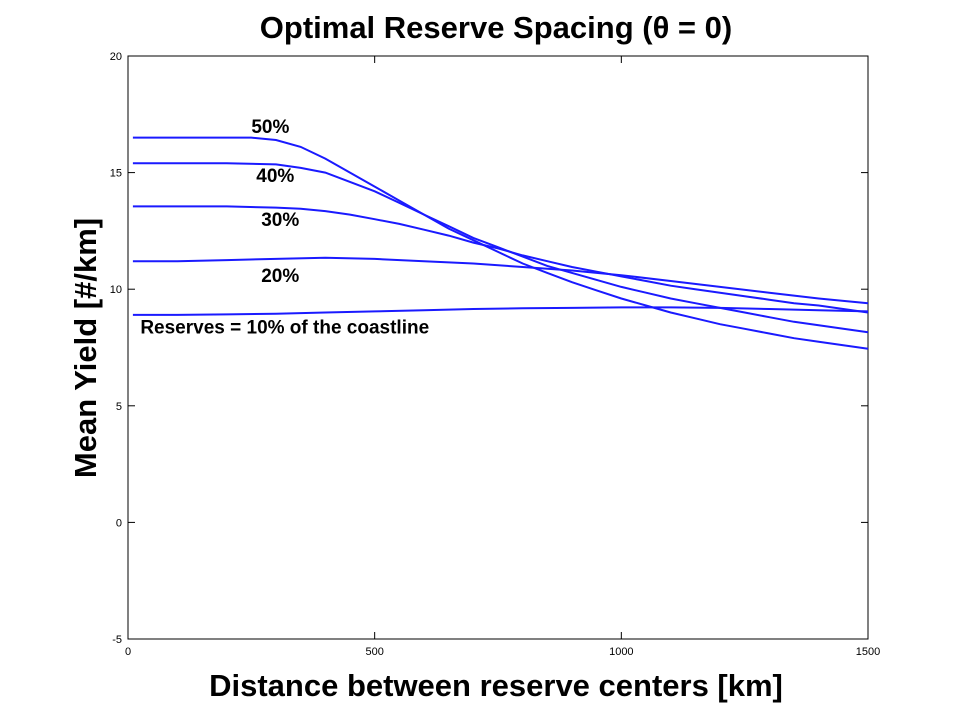 This screenshot has width=960, height=720. What do you see at coordinates (85, 348) in the screenshot?
I see `y-axis-label: Mean Yield [#/km]` at bounding box center [85, 348].